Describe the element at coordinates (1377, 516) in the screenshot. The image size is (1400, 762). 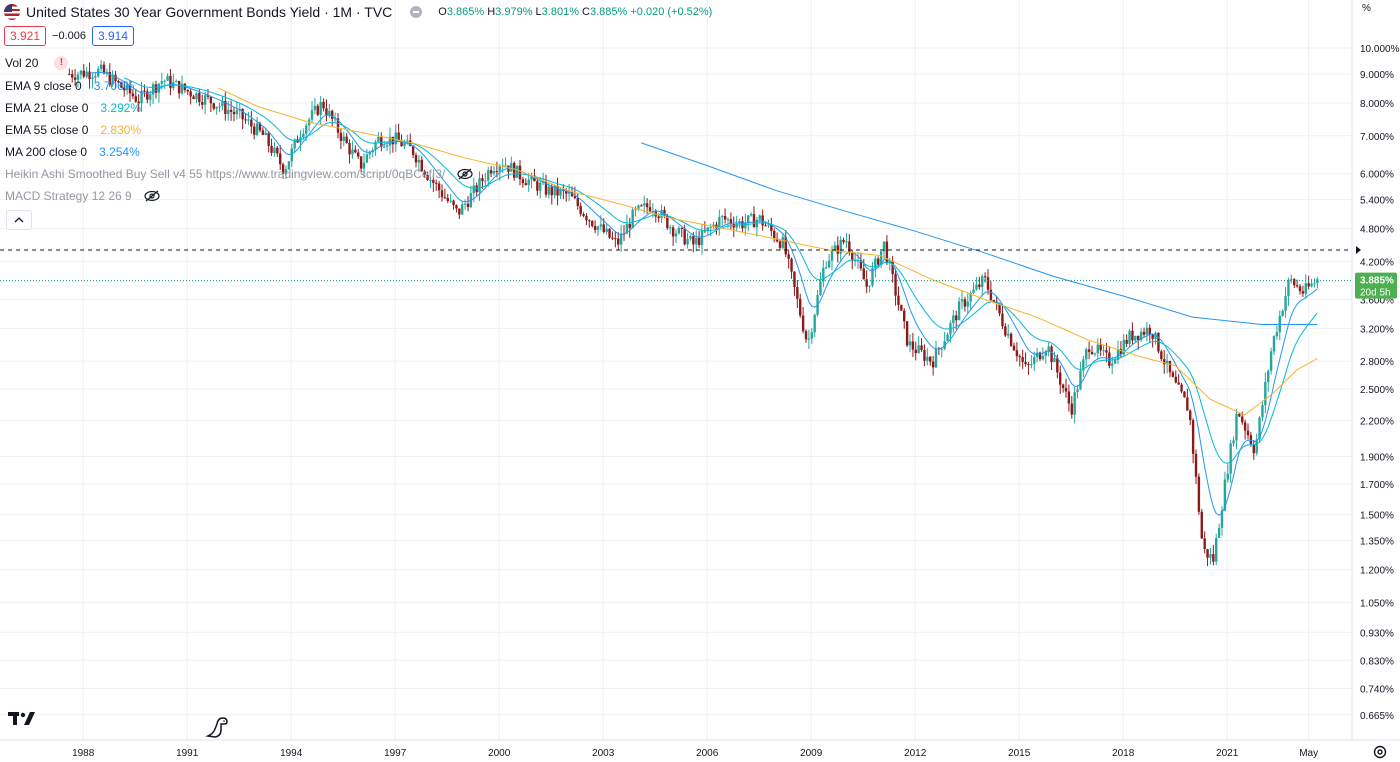
I see `price-axis-label: 1.500%` at that location.